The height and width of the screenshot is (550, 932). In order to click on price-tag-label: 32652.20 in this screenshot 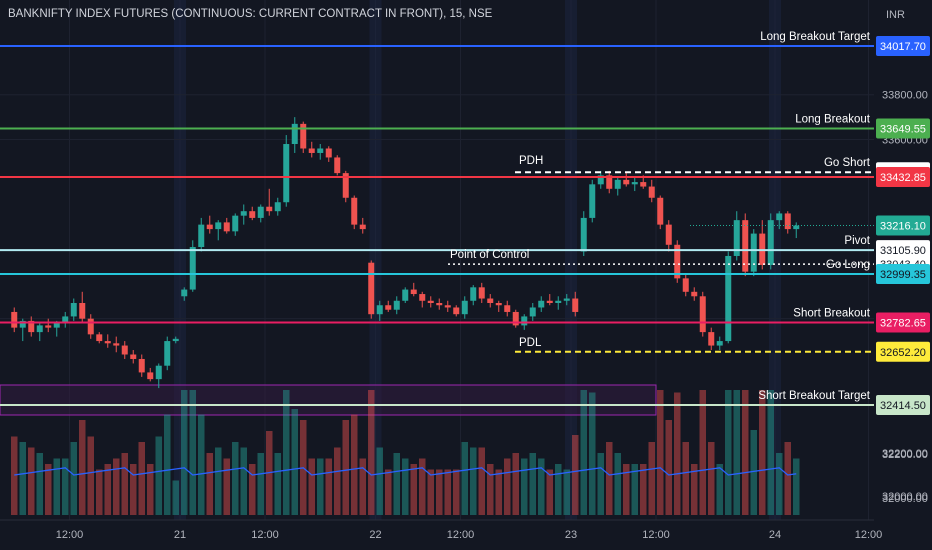, I will do `click(903, 353)`.